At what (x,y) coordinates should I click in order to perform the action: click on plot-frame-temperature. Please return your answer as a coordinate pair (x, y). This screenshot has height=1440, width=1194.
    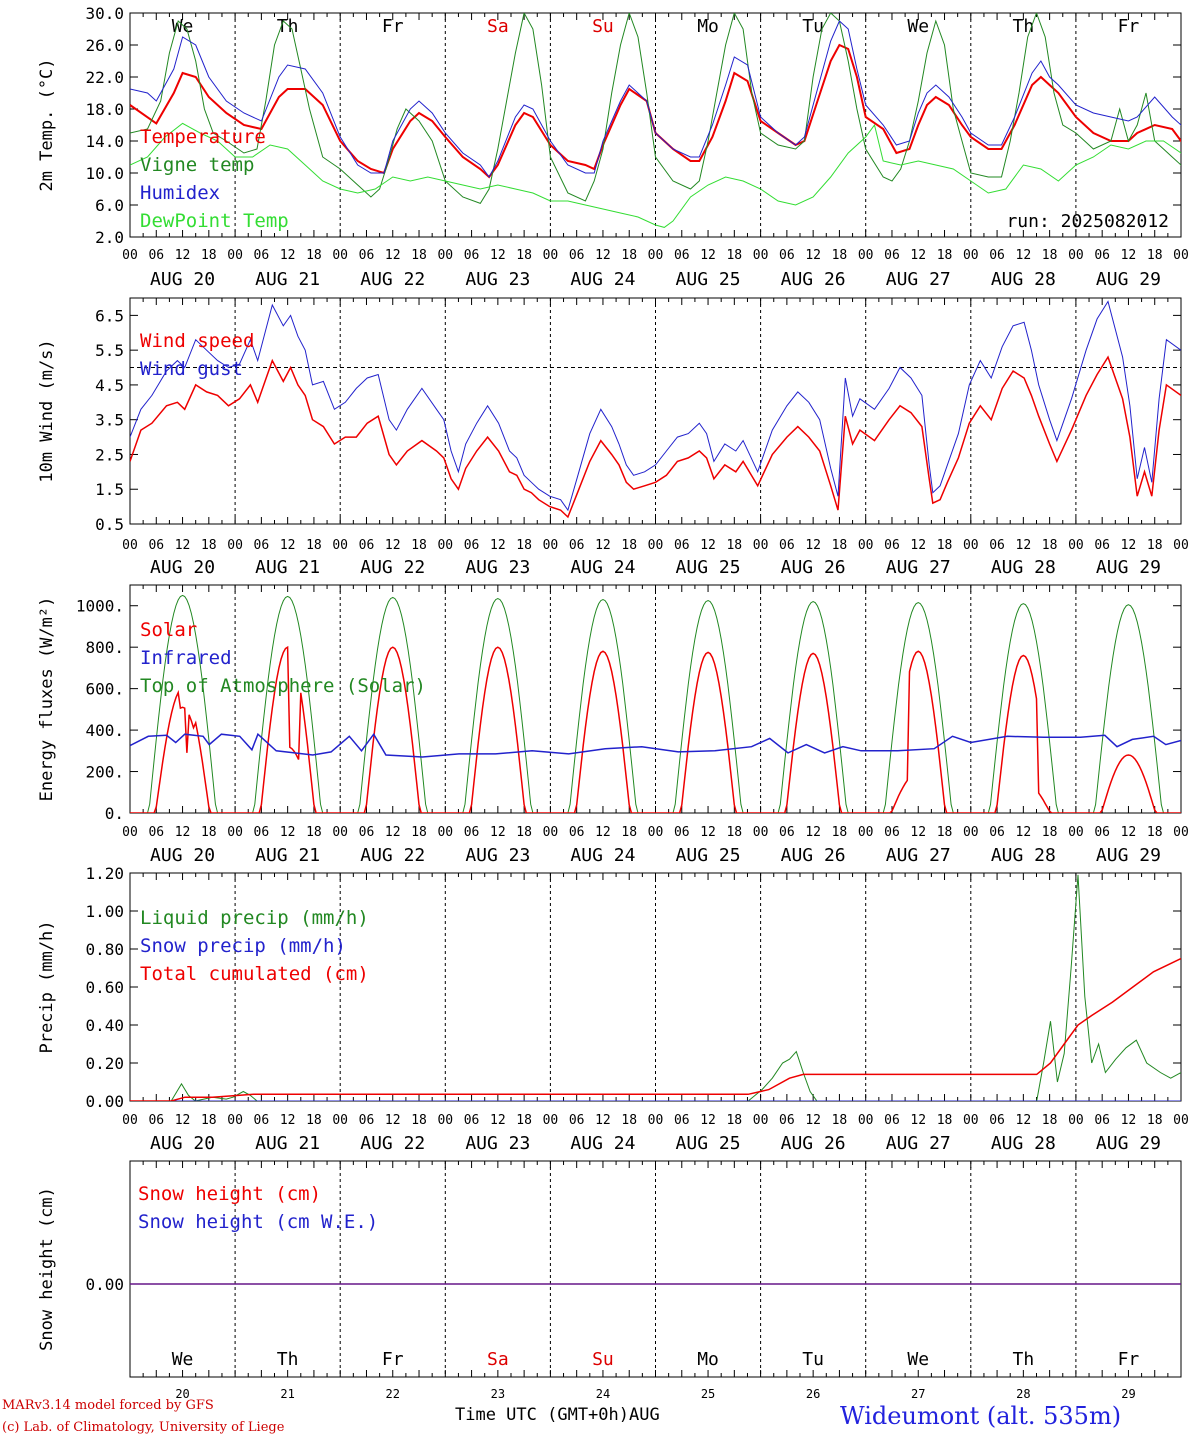
    Looking at the image, I should click on (655, 125).